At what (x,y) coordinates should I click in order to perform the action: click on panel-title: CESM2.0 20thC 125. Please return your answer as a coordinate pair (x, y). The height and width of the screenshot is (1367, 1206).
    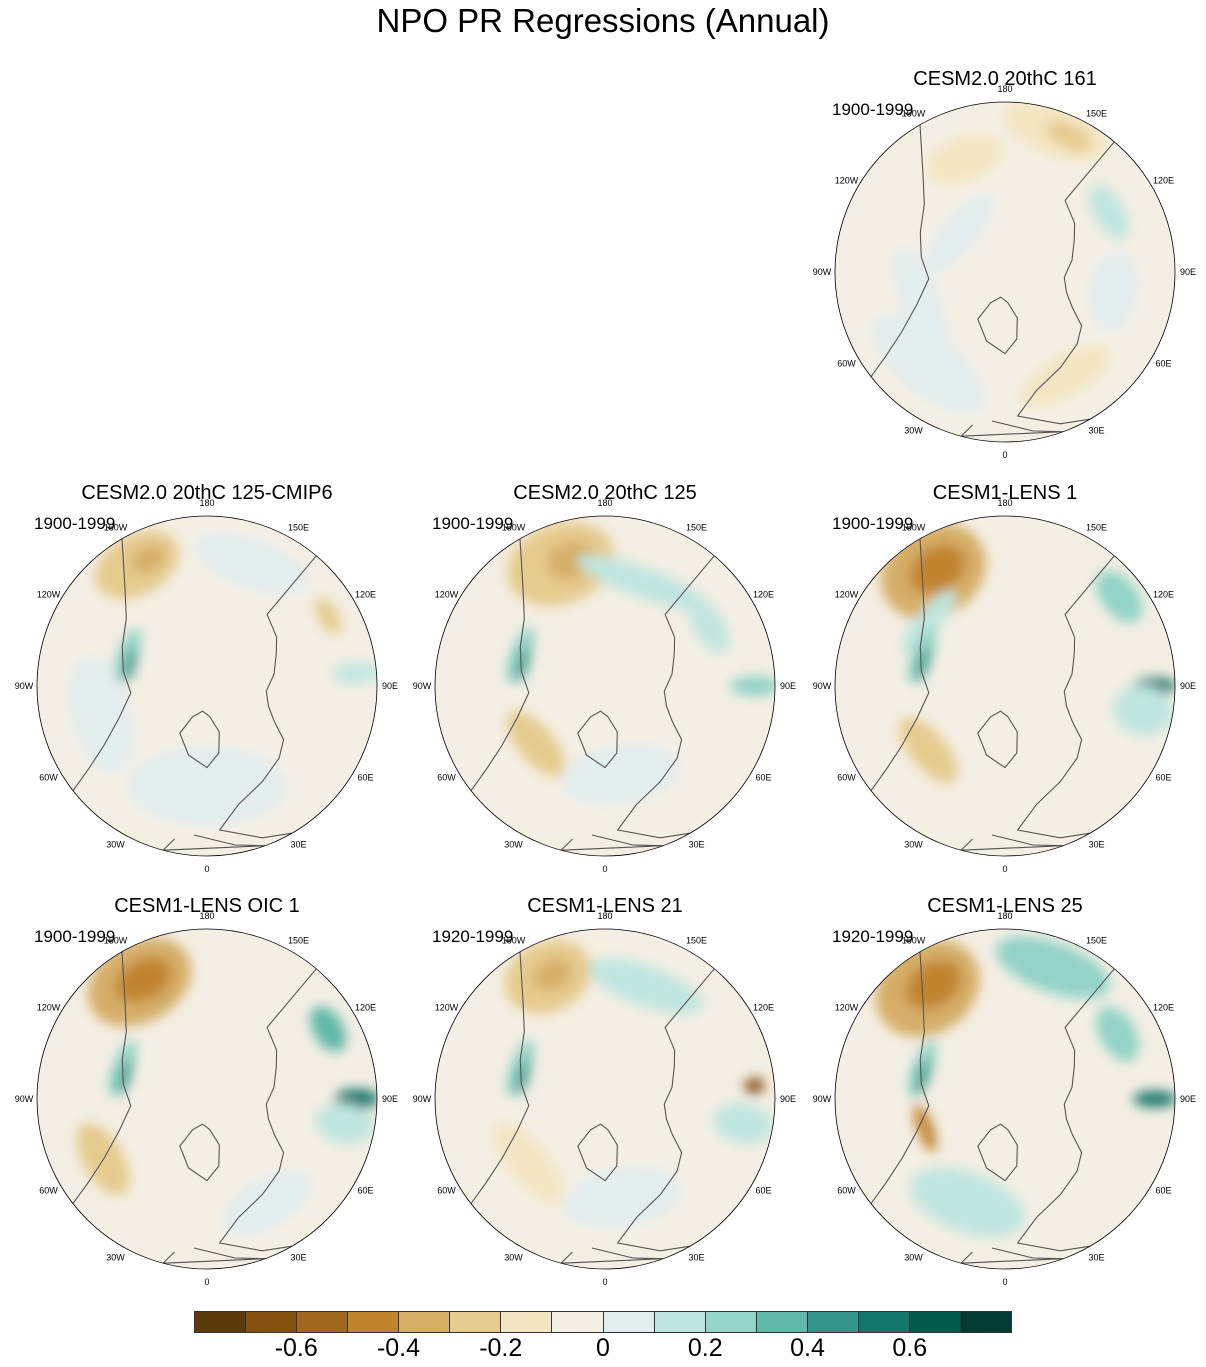
    Looking at the image, I should click on (605, 493).